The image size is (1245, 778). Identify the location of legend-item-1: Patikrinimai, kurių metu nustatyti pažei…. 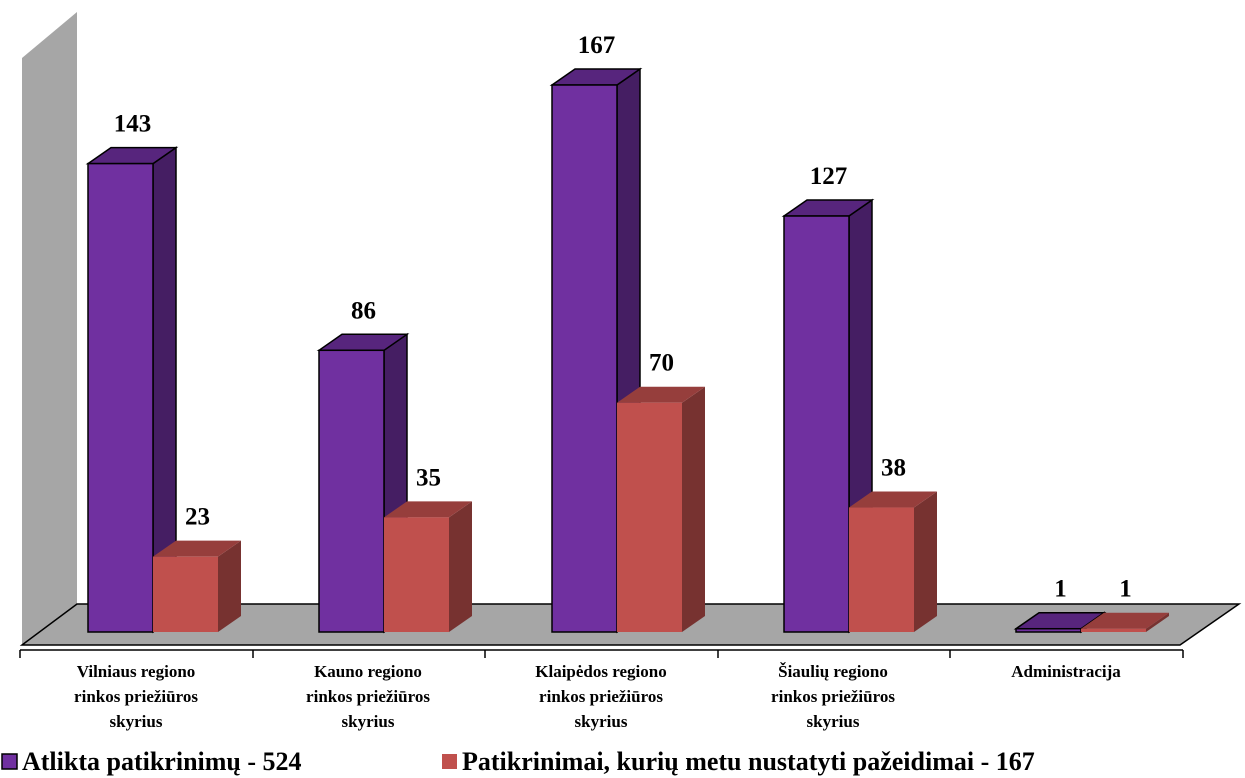
(738, 761).